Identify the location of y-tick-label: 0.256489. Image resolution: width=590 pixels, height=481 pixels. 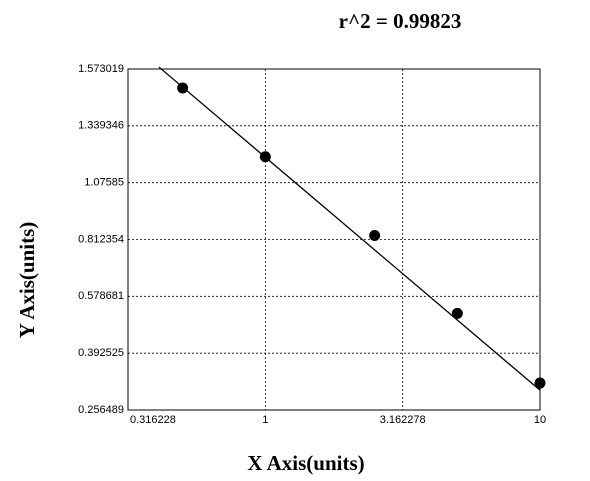
(101, 410).